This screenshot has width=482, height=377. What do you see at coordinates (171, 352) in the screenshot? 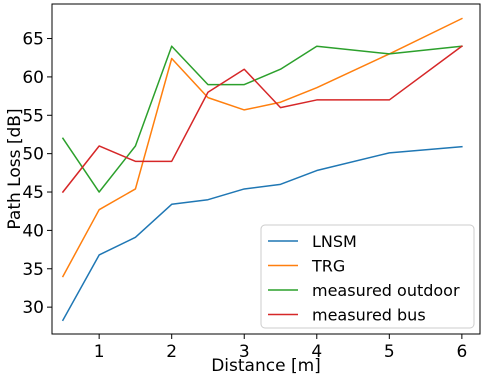
I see `x-tick-label: 2` at bounding box center [171, 352].